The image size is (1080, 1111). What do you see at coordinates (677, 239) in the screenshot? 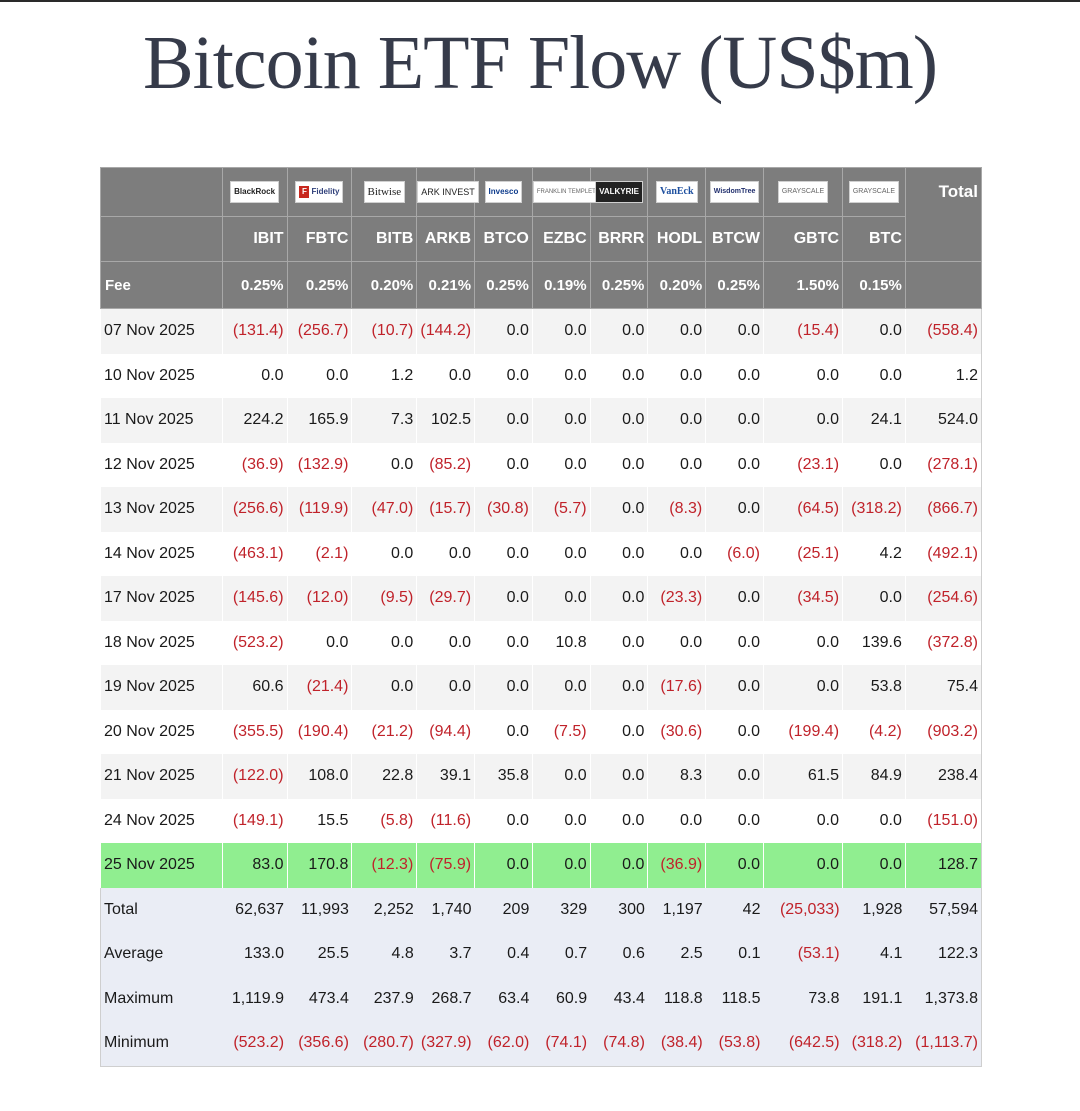
I see `ticker-hodl: HODL` at bounding box center [677, 239].